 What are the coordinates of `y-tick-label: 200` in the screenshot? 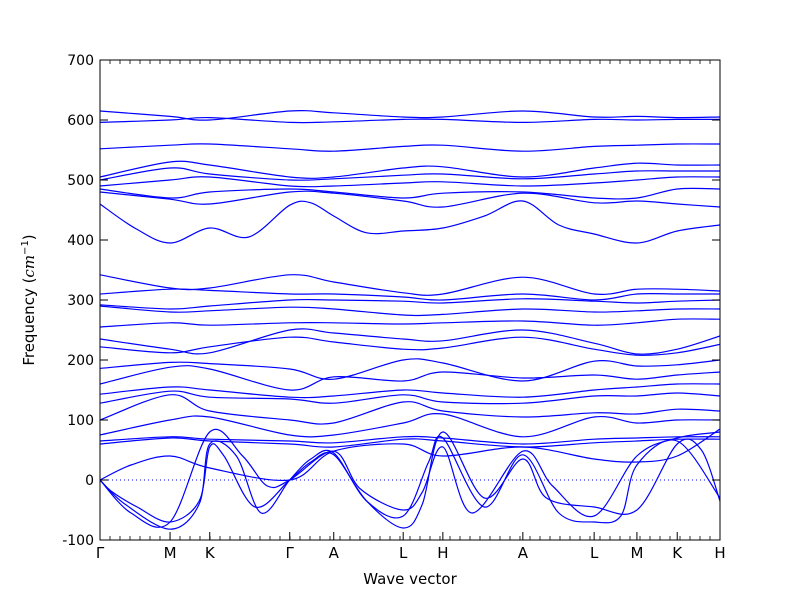 It's located at (80, 361).